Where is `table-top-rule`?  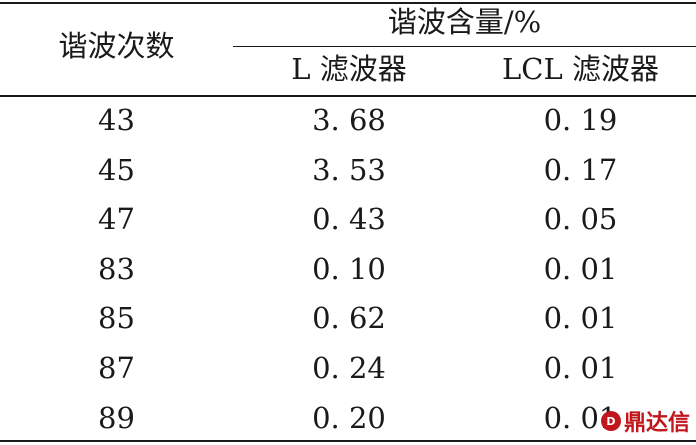 table-top-rule is located at coordinates (348, 3).